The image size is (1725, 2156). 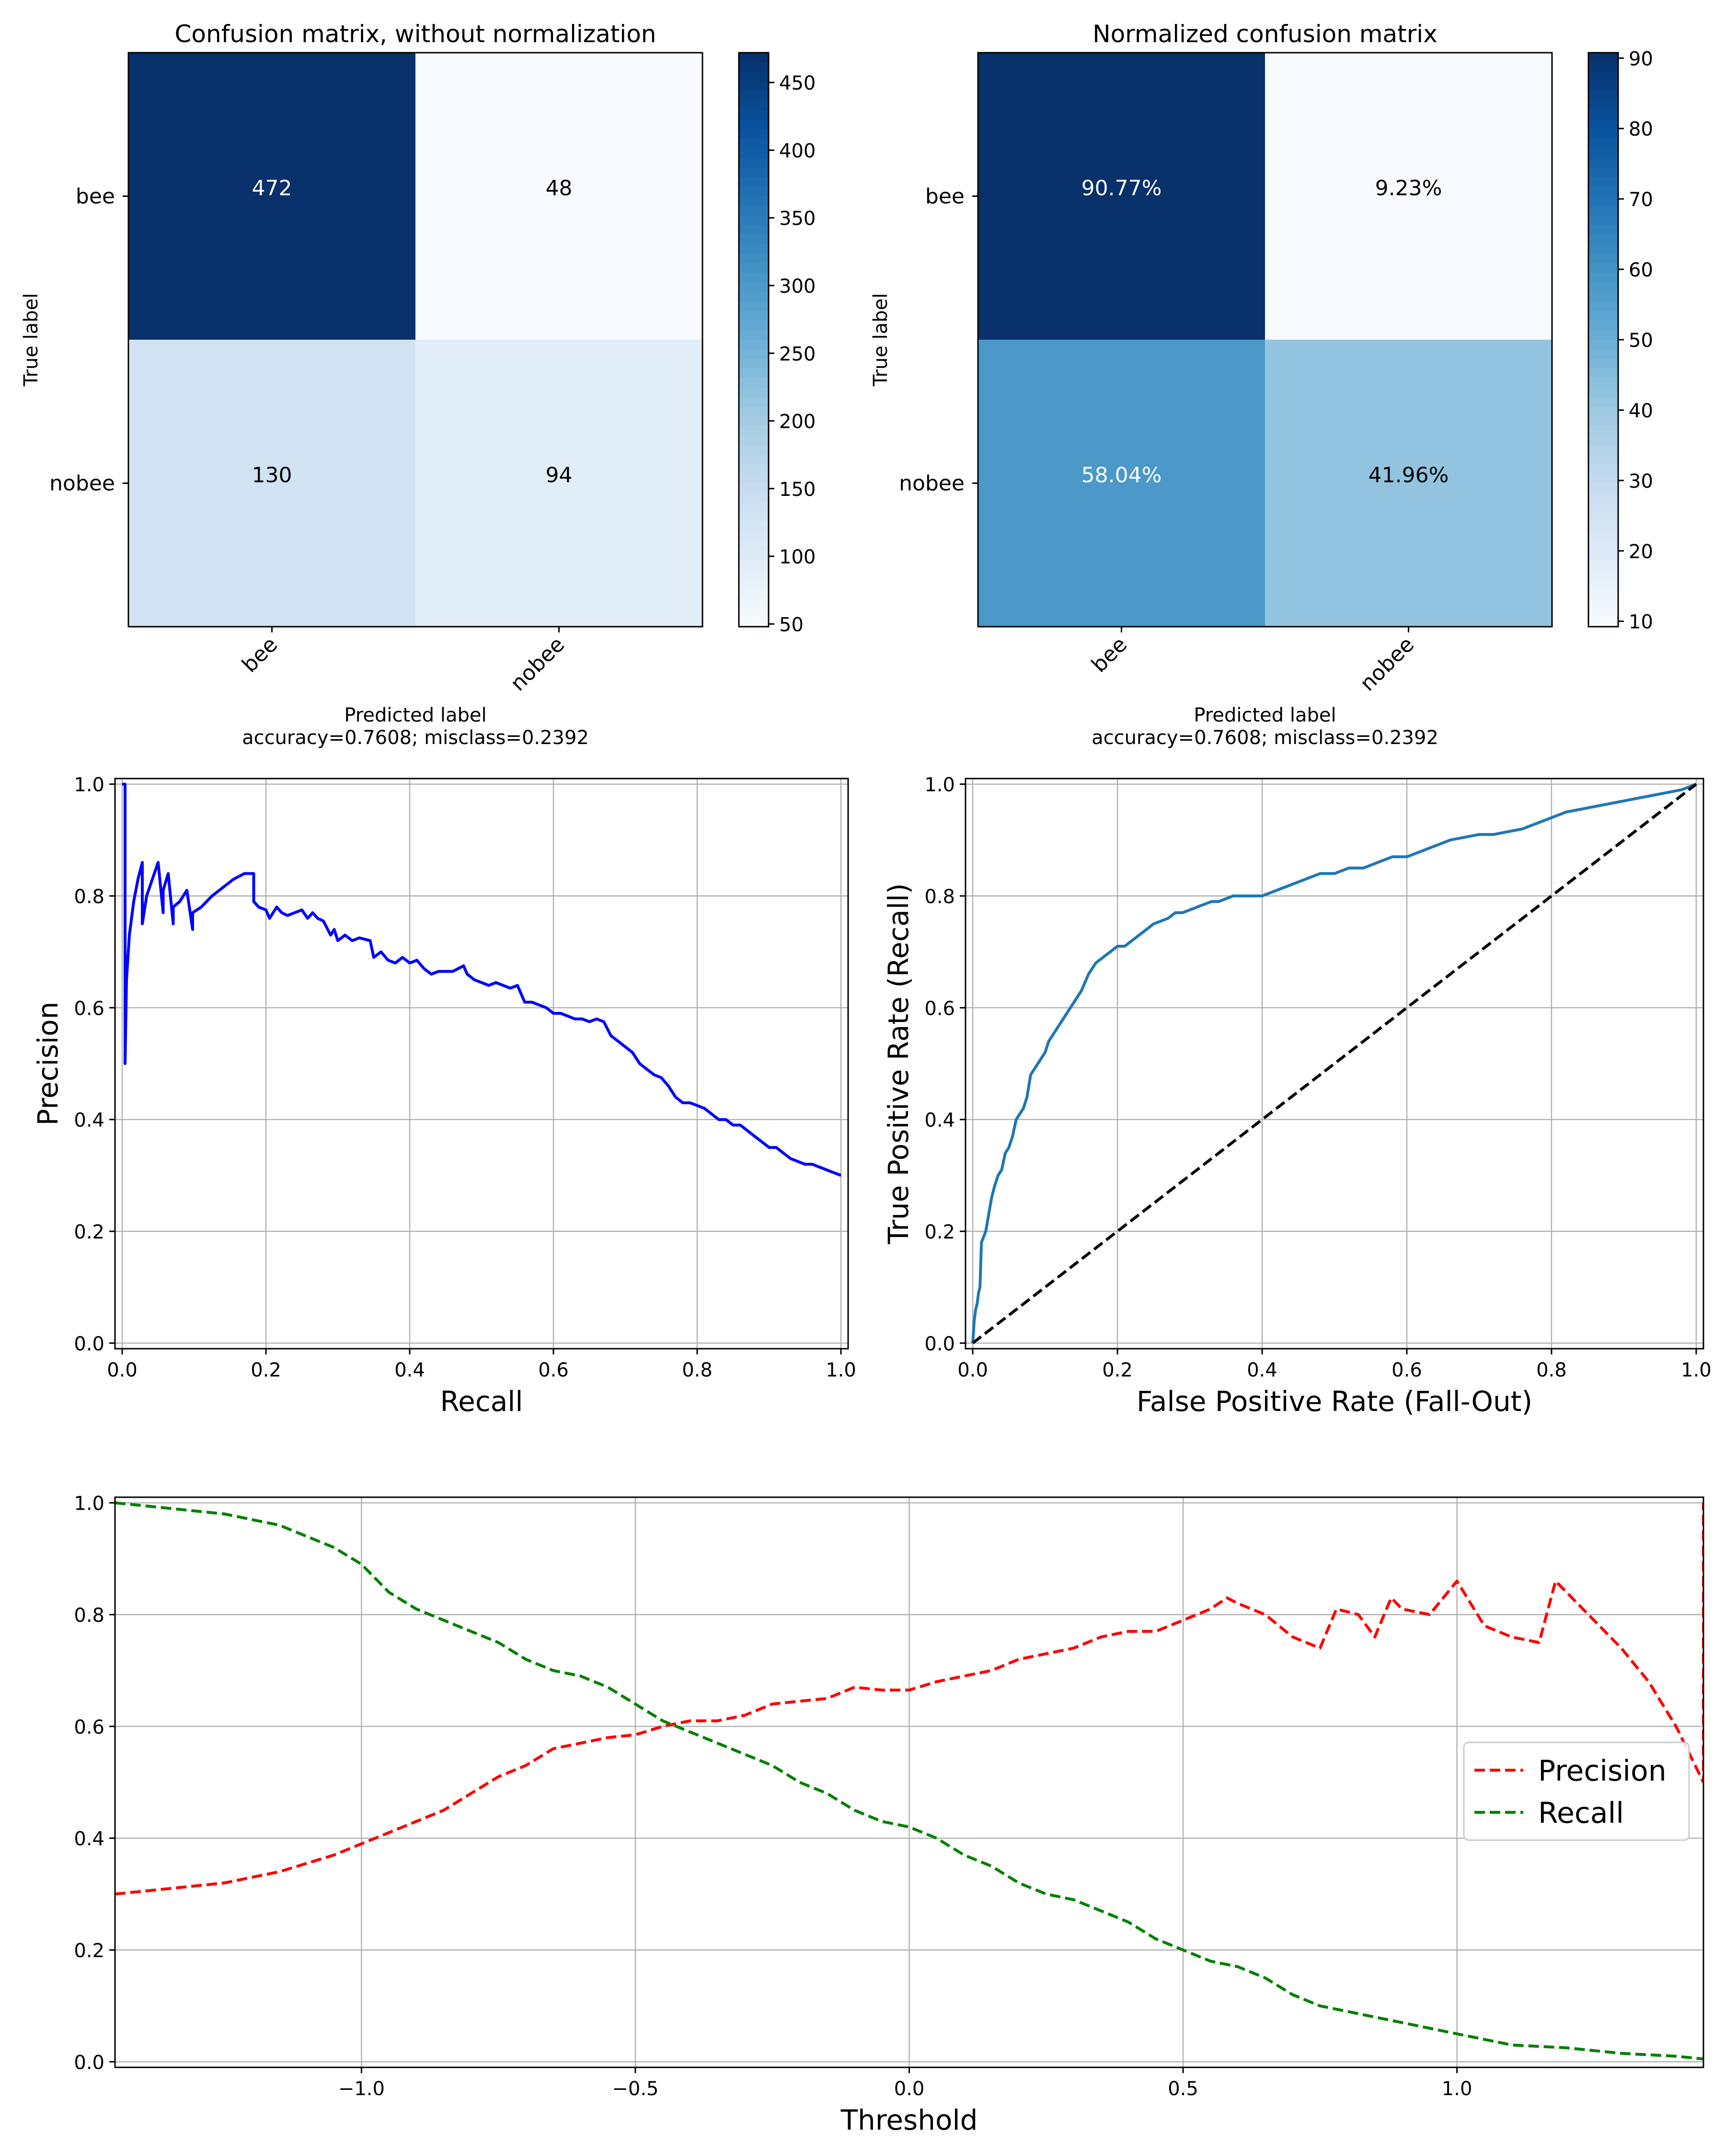 I want to click on y-tick-label: 0.2, so click(x=939, y=1232).